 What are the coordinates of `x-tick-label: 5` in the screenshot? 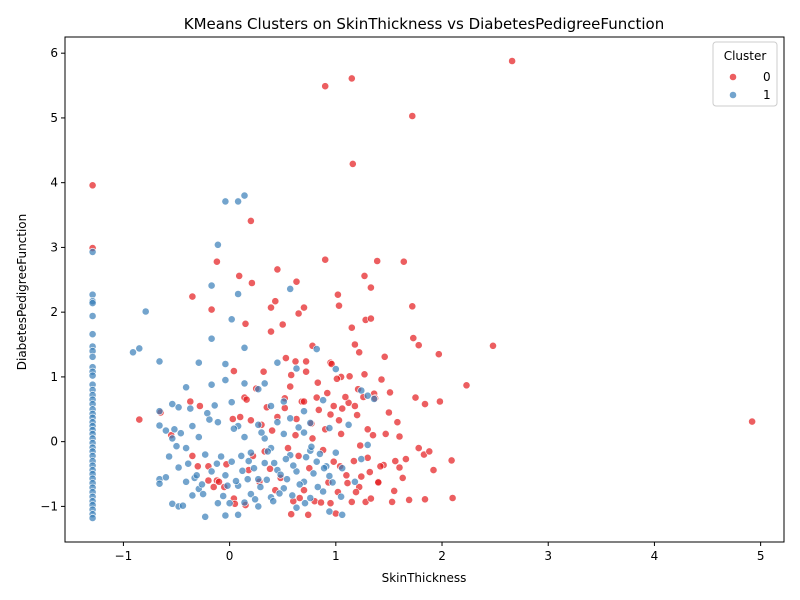 It's located at (761, 556).